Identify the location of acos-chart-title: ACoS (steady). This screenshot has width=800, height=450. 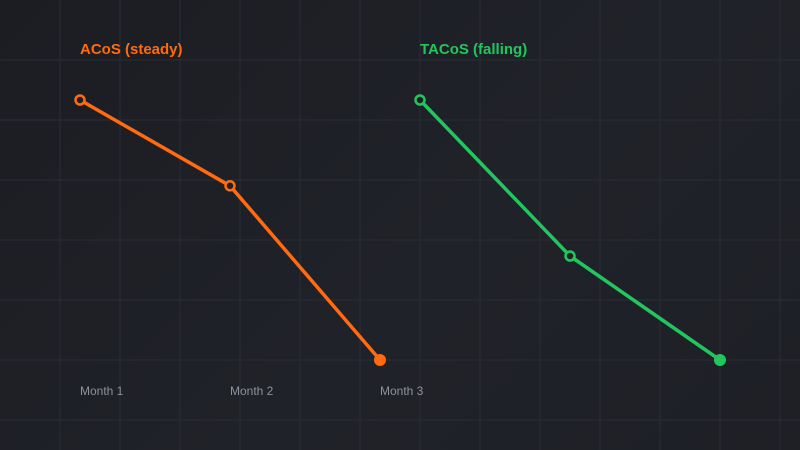
(131, 49).